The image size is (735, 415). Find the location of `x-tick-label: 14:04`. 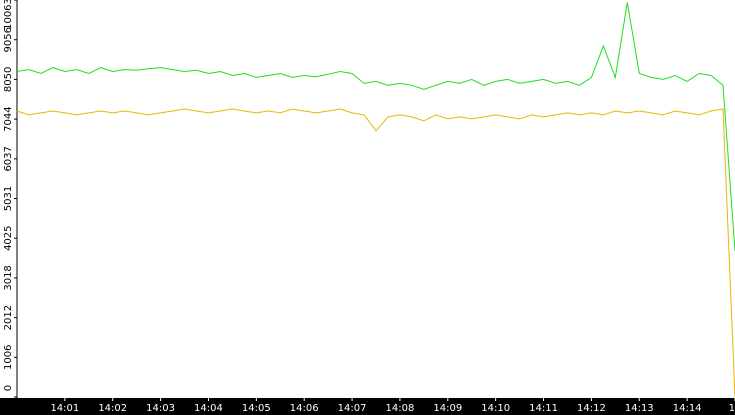

x-tick-label: 14:04 is located at coordinates (208, 408).